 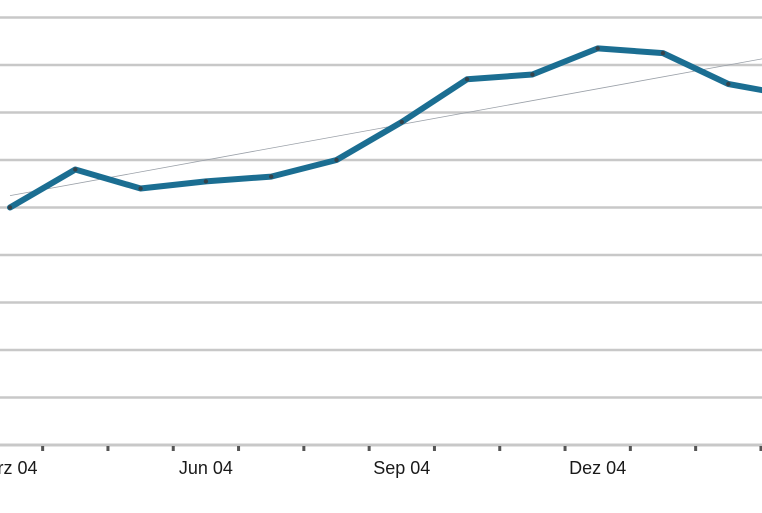 I want to click on x-tick-label: Mrz 04, so click(x=19, y=468).